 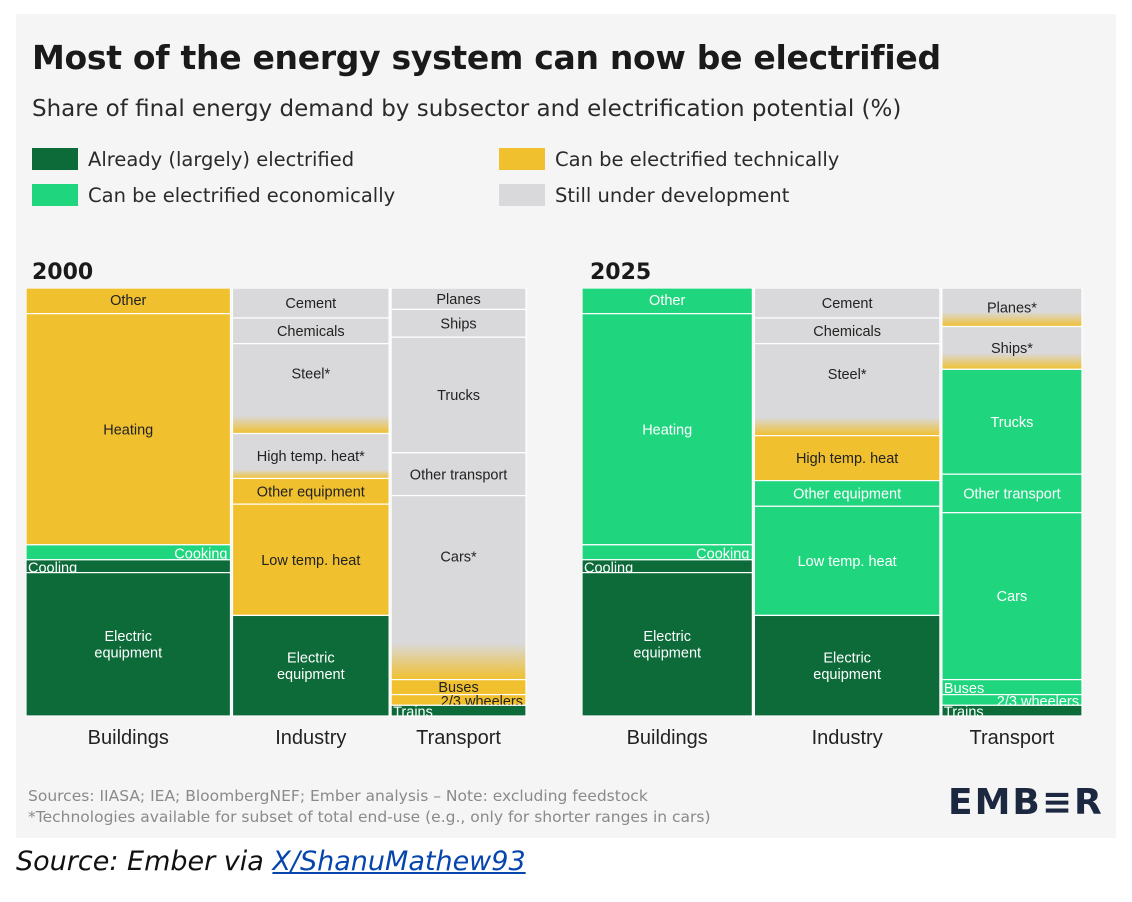 What do you see at coordinates (1026, 802) in the screenshot?
I see `ember-logo: EMB≡R` at bounding box center [1026, 802].